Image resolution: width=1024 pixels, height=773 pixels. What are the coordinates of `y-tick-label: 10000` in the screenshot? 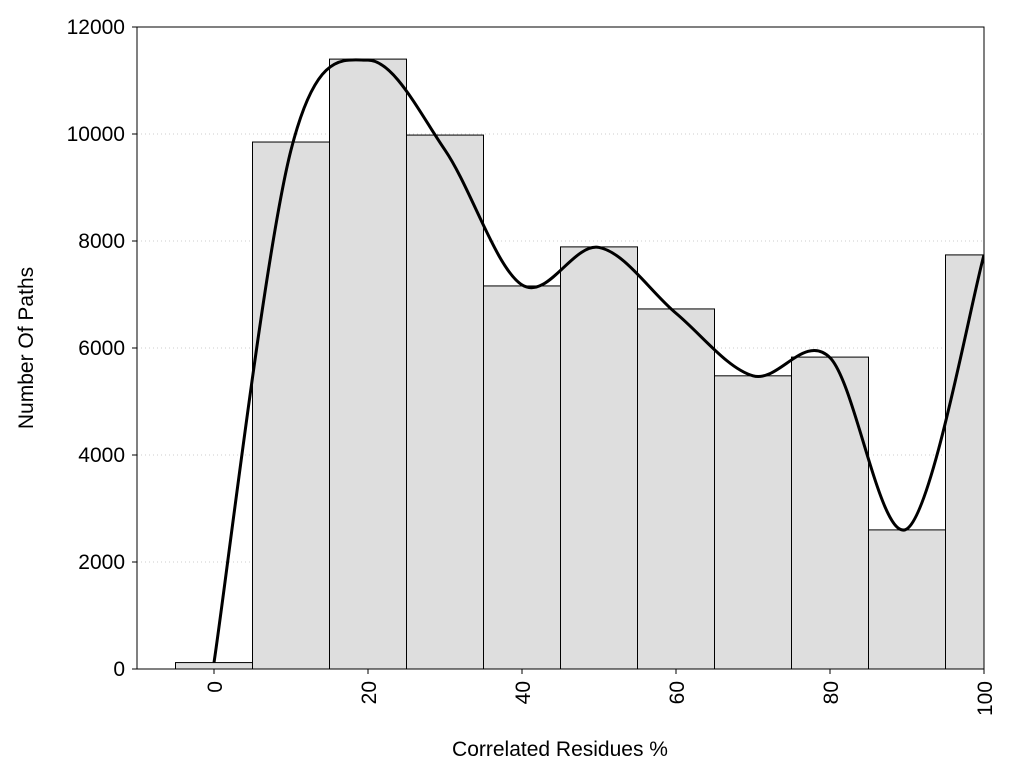 It's located at (96, 134).